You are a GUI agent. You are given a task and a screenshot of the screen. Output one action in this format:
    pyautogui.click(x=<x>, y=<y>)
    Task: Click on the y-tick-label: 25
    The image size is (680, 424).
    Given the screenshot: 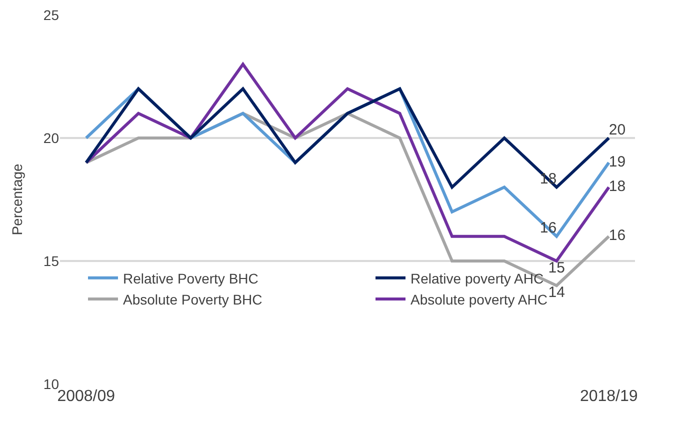 What is the action you would take?
    pyautogui.click(x=51, y=14)
    